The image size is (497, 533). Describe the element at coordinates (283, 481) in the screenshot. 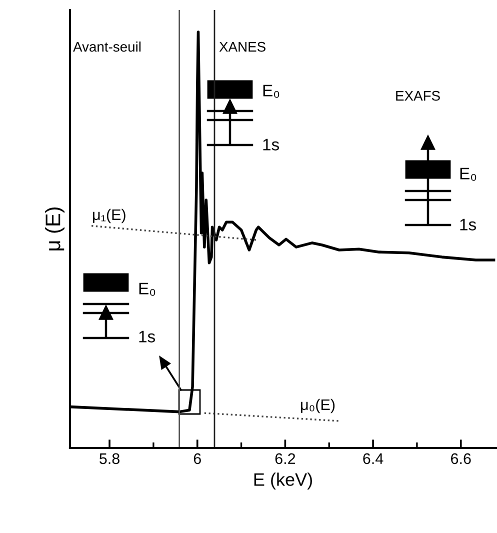

I see `x-axis-title: E (keV)` at that location.